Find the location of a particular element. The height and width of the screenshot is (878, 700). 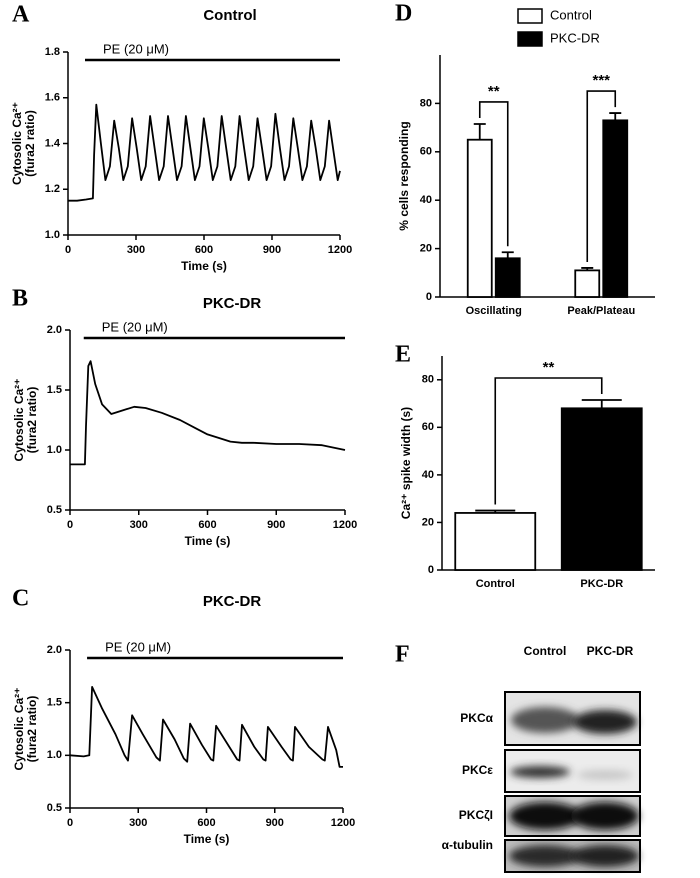

x-tick-label: Control is located at coordinates (495, 584).